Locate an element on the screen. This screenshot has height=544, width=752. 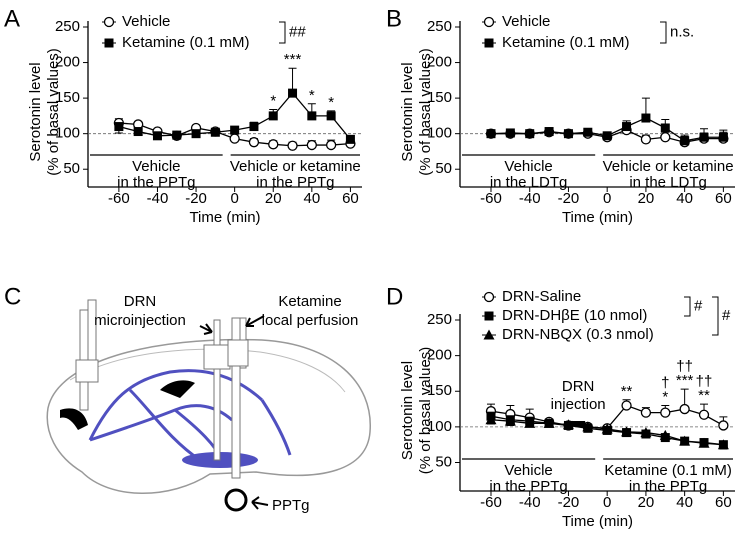
panel-letter: B is located at coordinates (394, 18).